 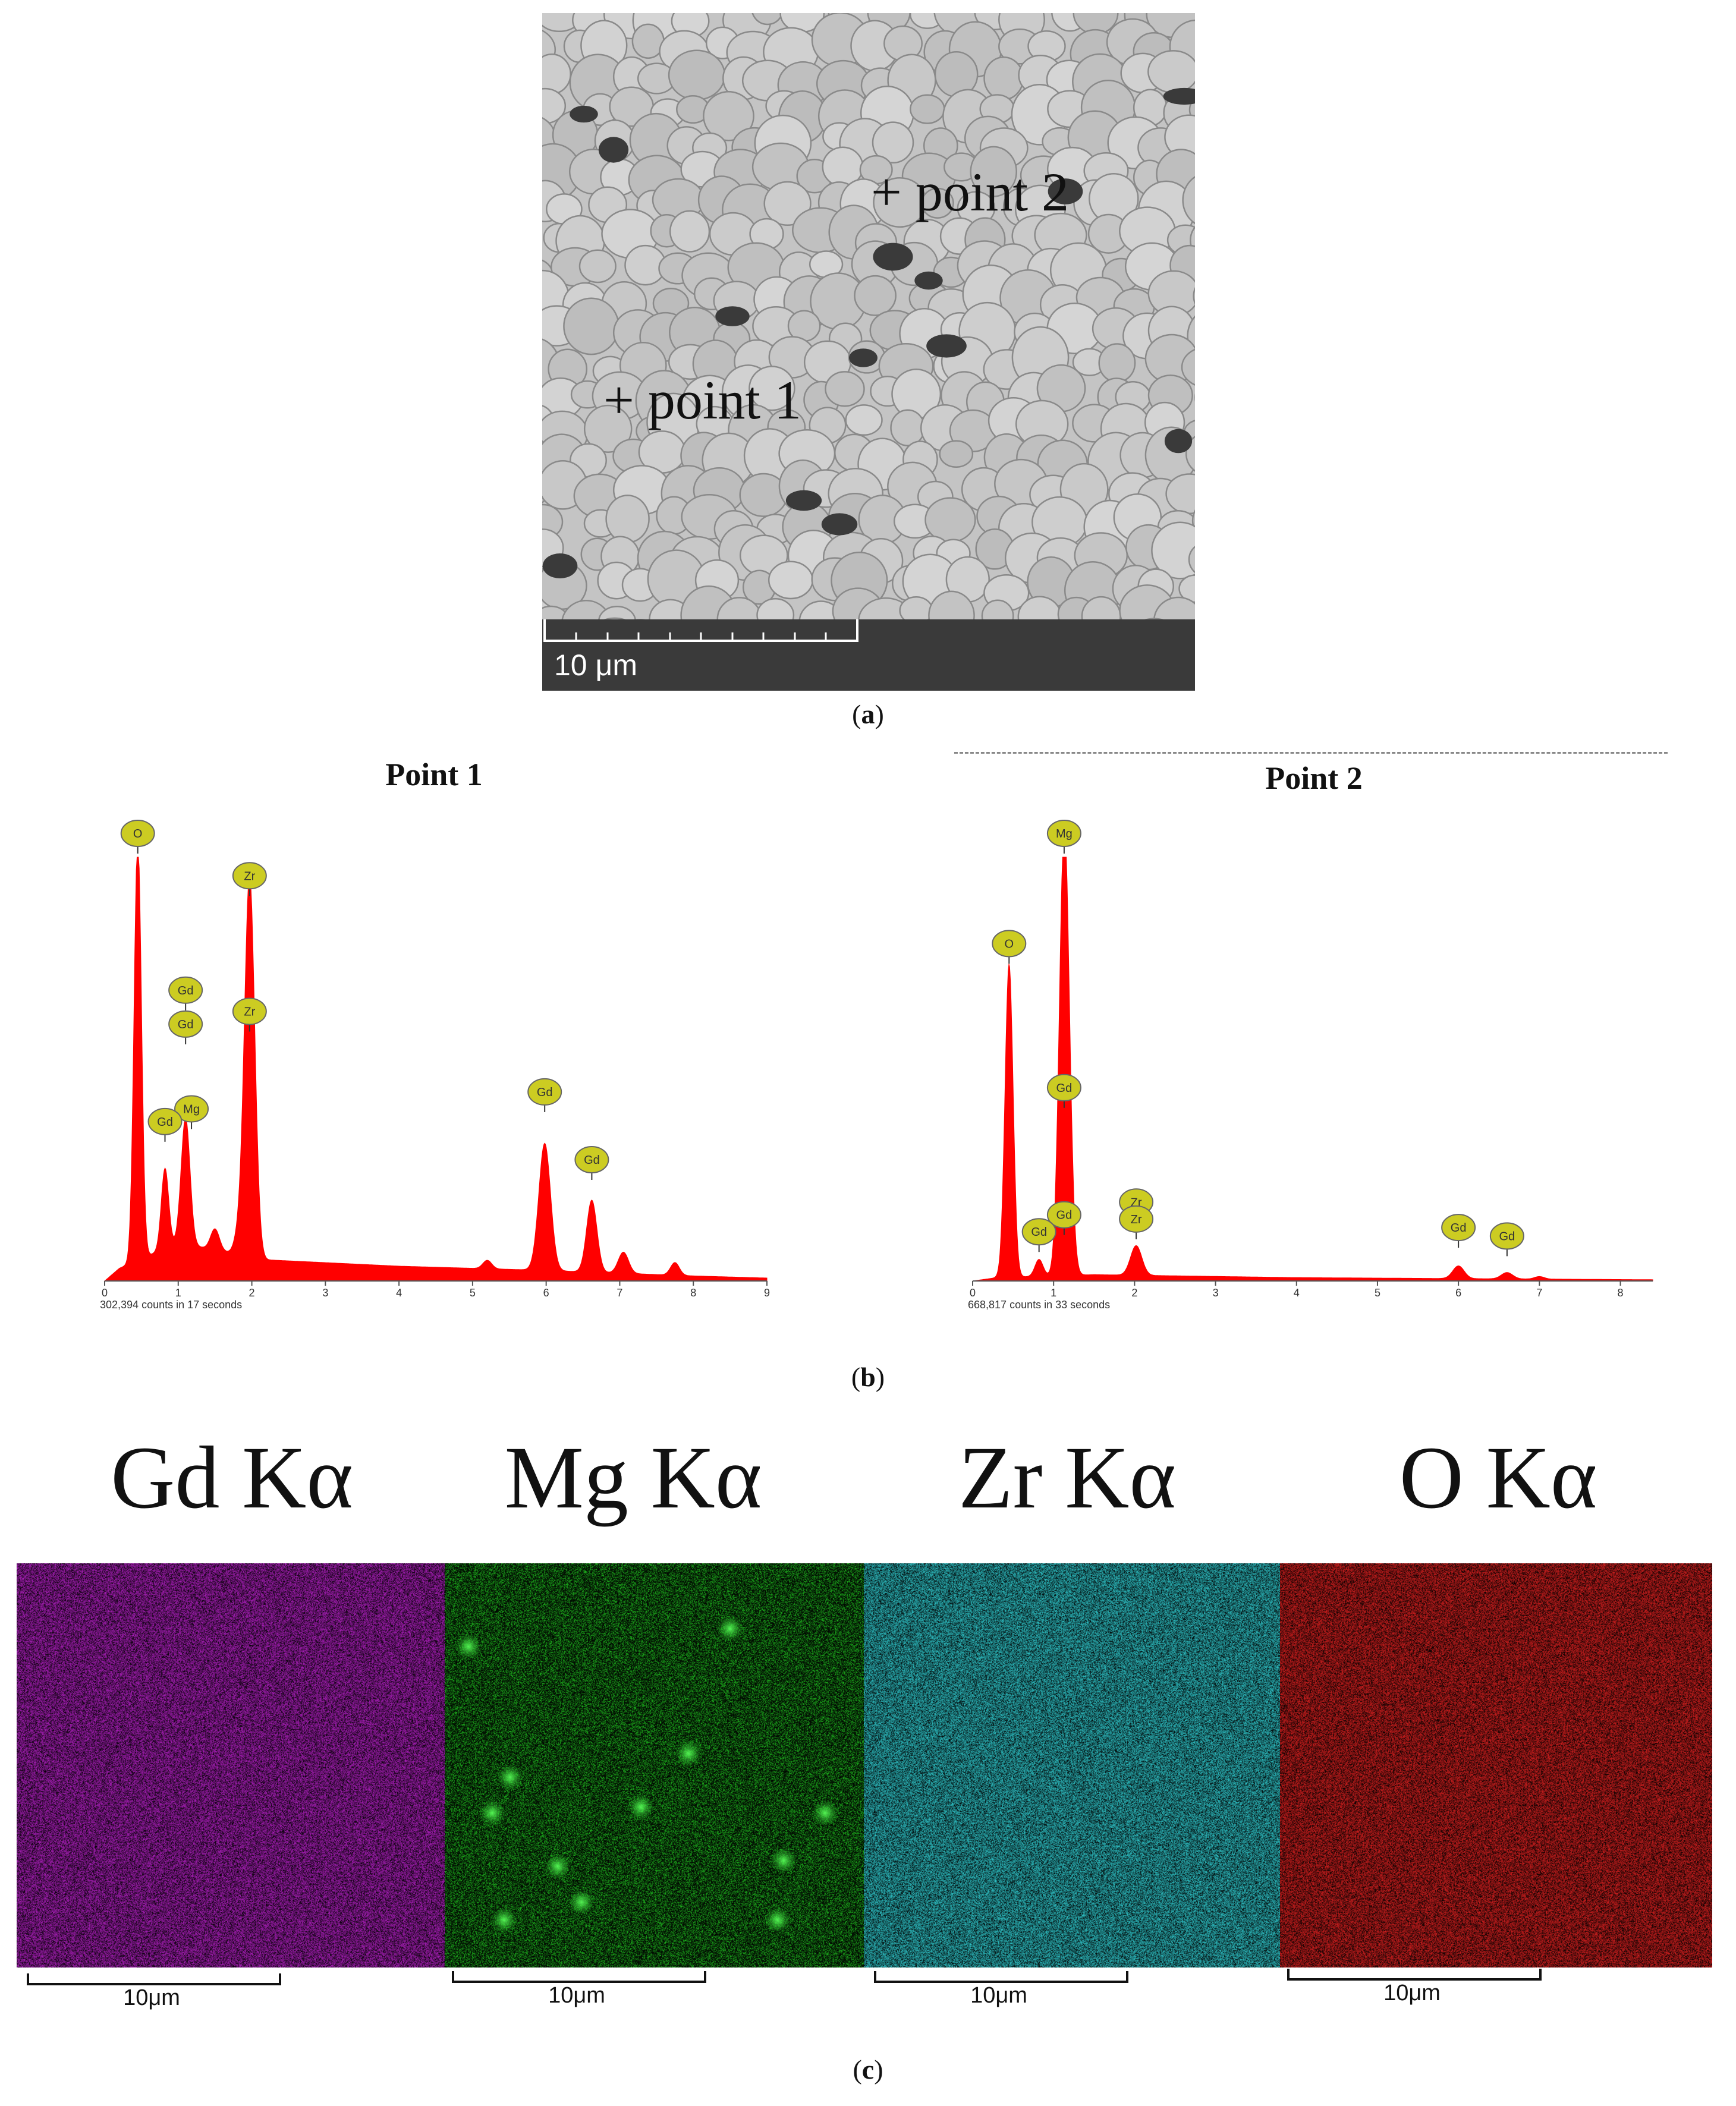 What do you see at coordinates (1072, 1766) in the screenshot?
I see `elemental-map-zr` at bounding box center [1072, 1766].